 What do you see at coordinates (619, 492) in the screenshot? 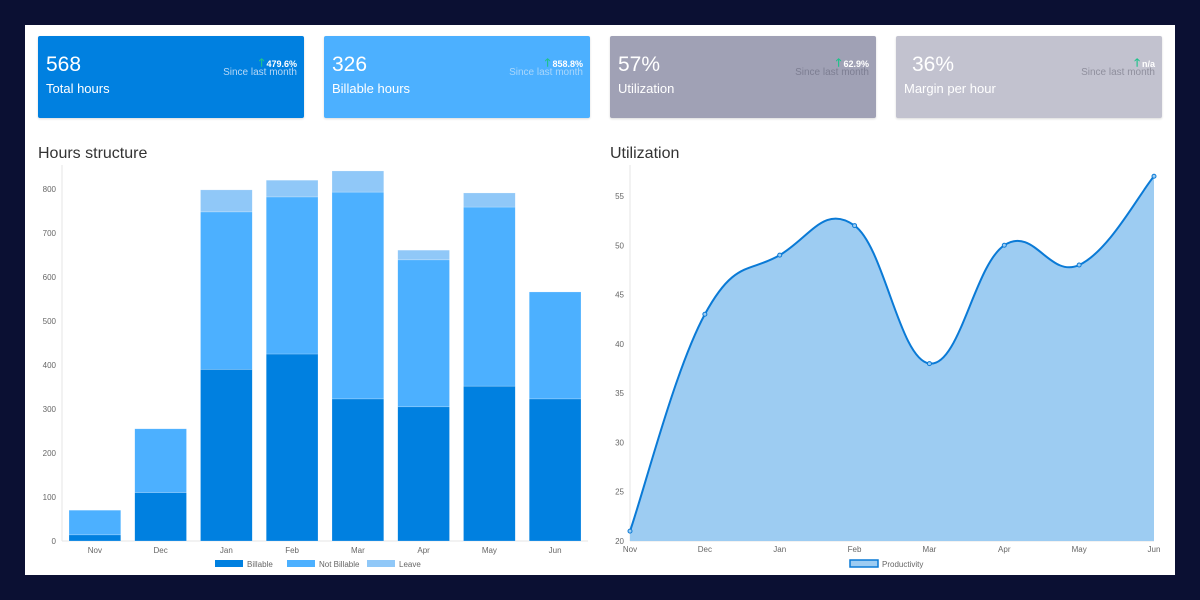
I see `y-tick-label: 25` at bounding box center [619, 492].